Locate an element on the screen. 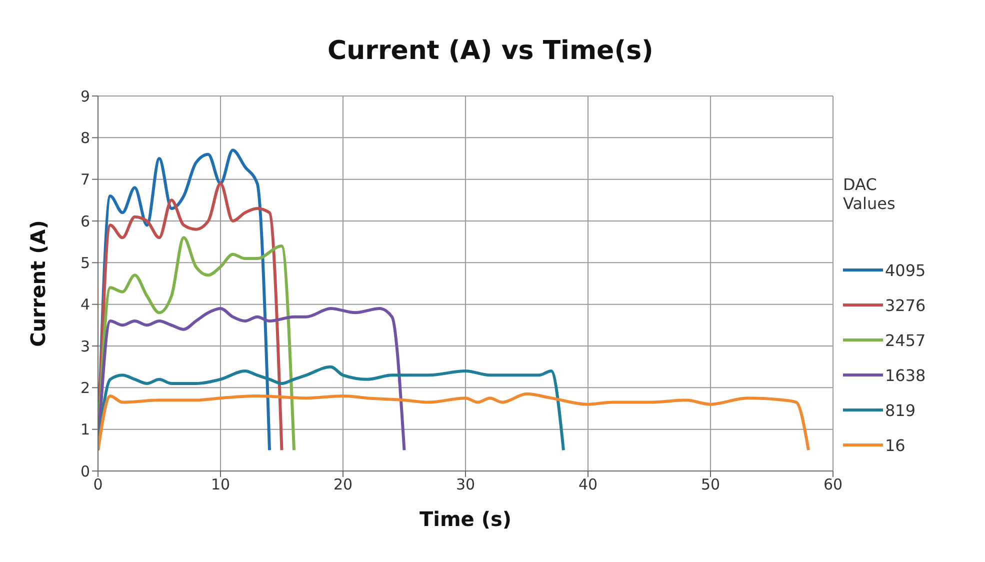 The height and width of the screenshot is (562, 985). y-tick-label: 1 is located at coordinates (85, 429).